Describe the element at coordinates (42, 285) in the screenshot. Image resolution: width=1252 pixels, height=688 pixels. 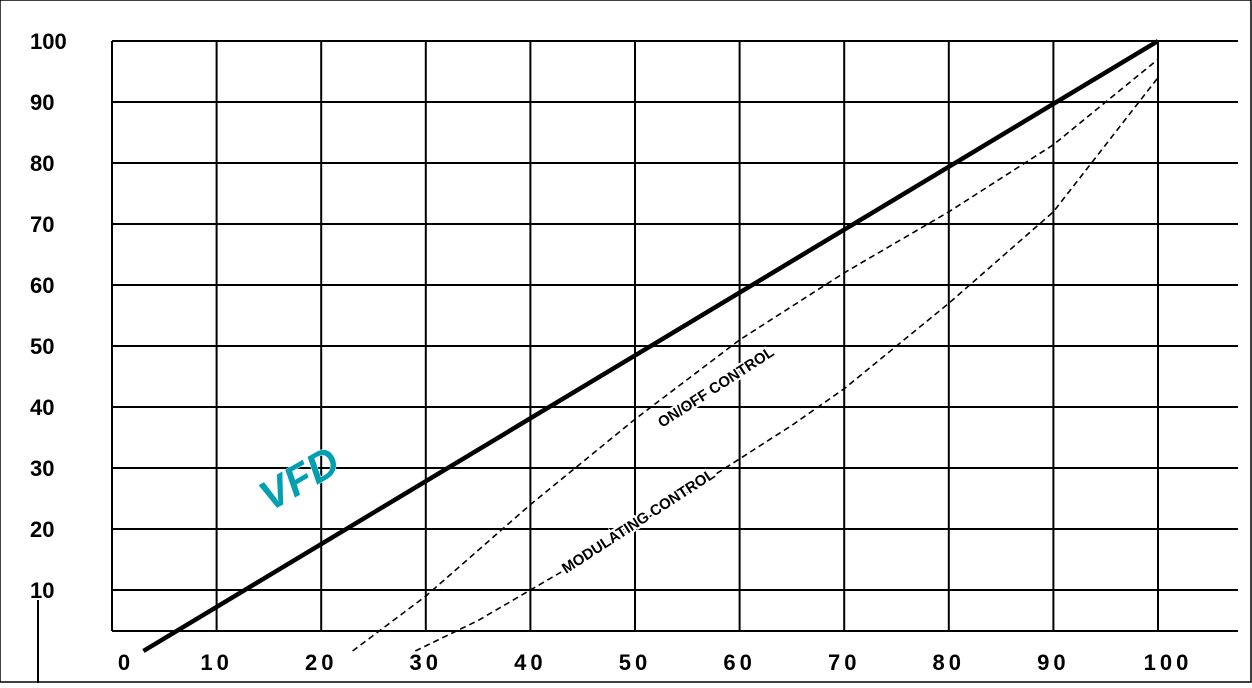
I see `y-tick-label: 60` at that location.